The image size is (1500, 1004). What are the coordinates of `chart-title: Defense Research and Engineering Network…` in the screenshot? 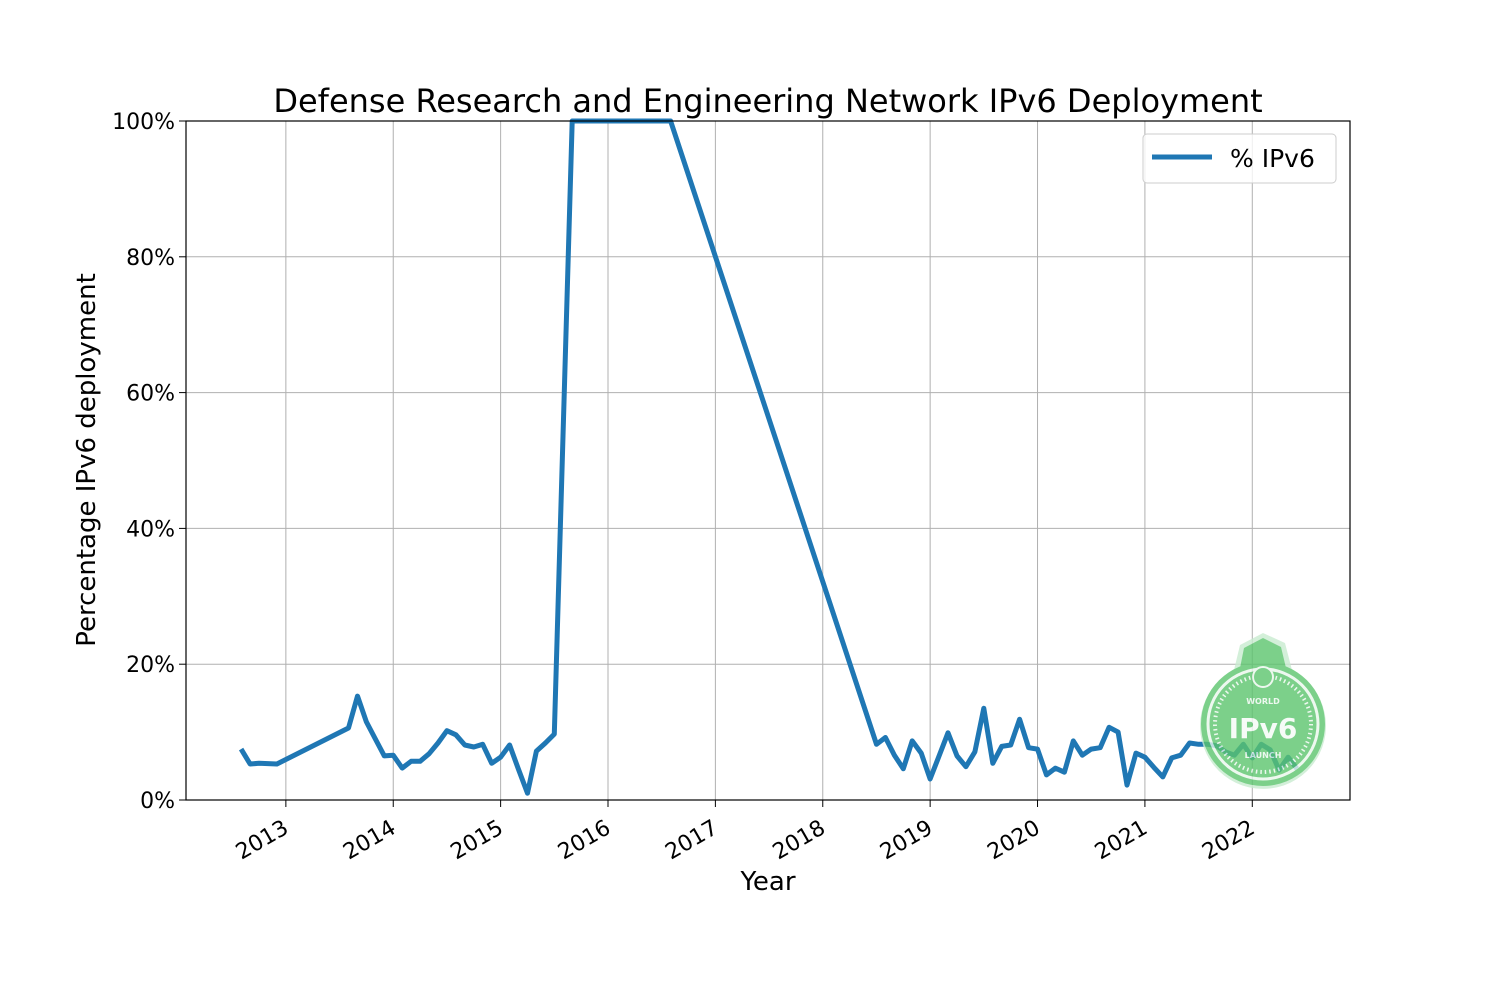 It's located at (767, 101).